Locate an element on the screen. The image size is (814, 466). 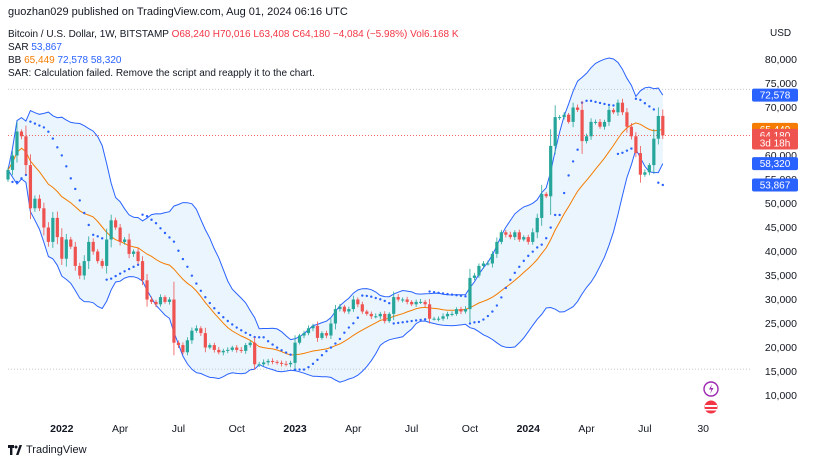
price-label-text: 53,867 is located at coordinates (775, 185).